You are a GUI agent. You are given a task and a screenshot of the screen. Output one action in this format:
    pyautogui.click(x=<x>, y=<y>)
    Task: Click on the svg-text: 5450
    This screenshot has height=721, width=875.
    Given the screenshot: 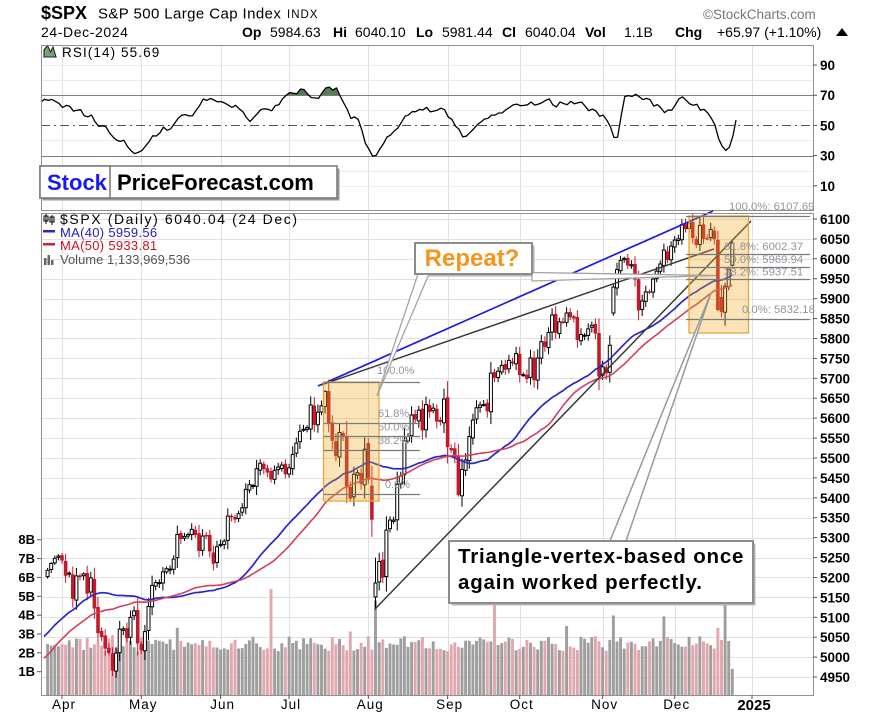 What is the action you would take?
    pyautogui.click(x=835, y=478)
    